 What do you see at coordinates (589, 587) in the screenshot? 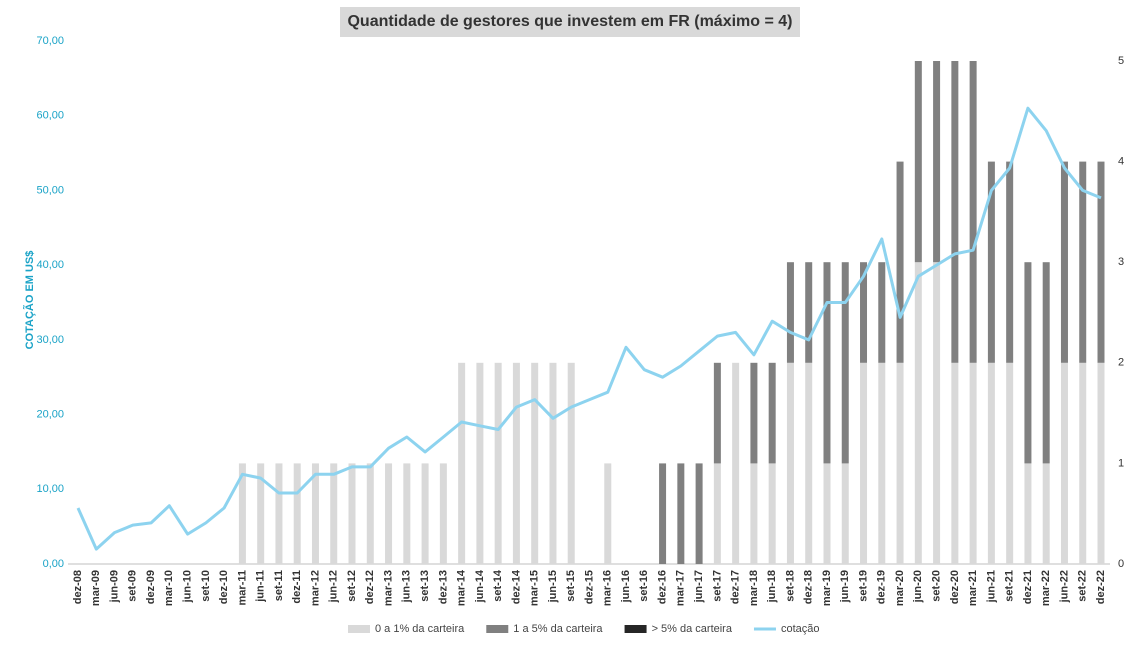
I see `x-tick-label: dez-15` at bounding box center [589, 587].